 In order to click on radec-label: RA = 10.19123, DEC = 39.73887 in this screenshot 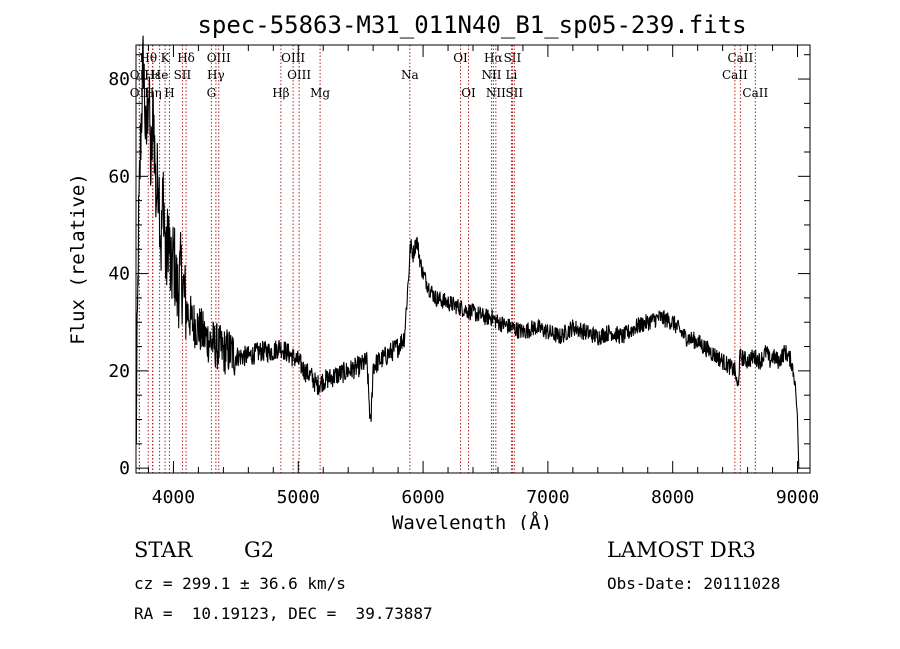, I will do `click(283, 613)`.